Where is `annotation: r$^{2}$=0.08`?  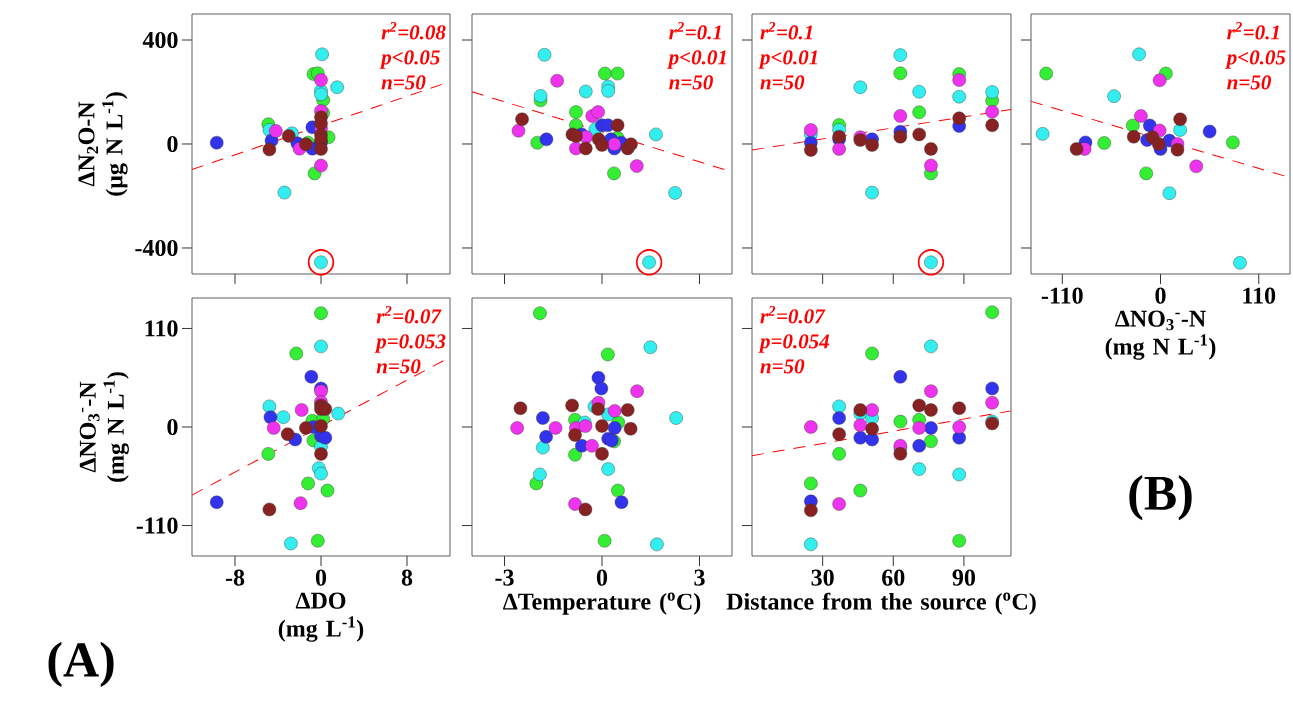 annotation: r$^{2}$=0.08 is located at coordinates (413, 31).